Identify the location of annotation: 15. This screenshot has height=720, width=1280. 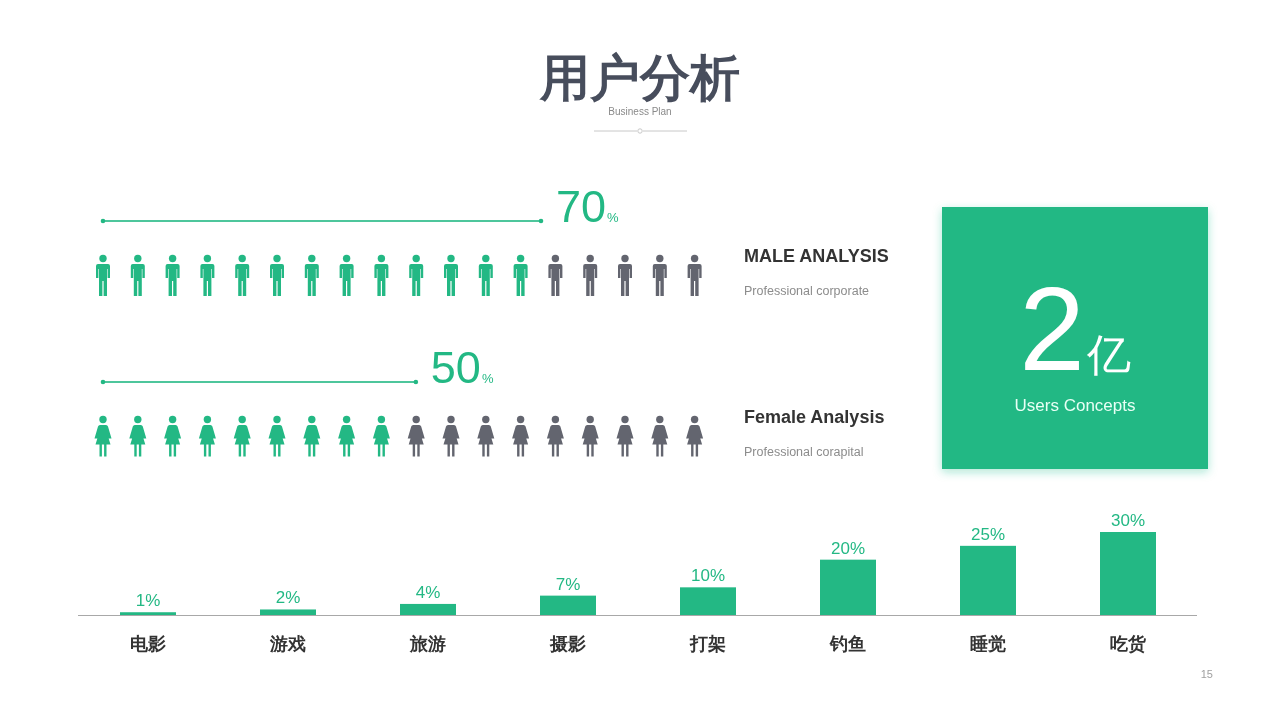
(1206, 674).